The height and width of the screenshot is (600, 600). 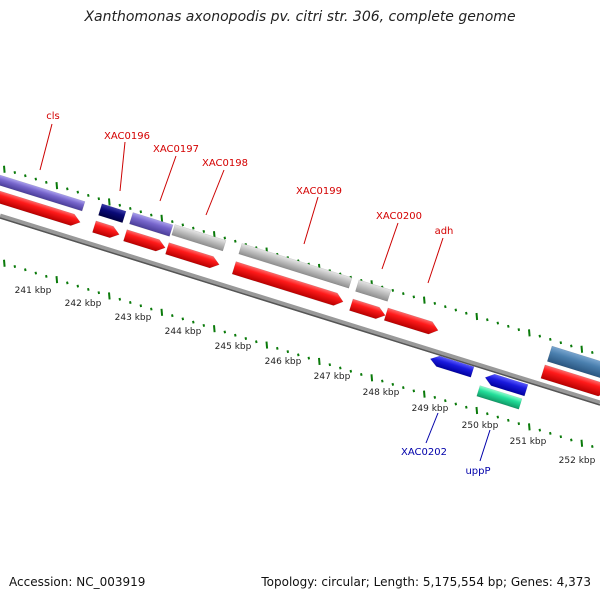 What do you see at coordinates (444, 231) in the screenshot?
I see `gene-label-adh: adh` at bounding box center [444, 231].